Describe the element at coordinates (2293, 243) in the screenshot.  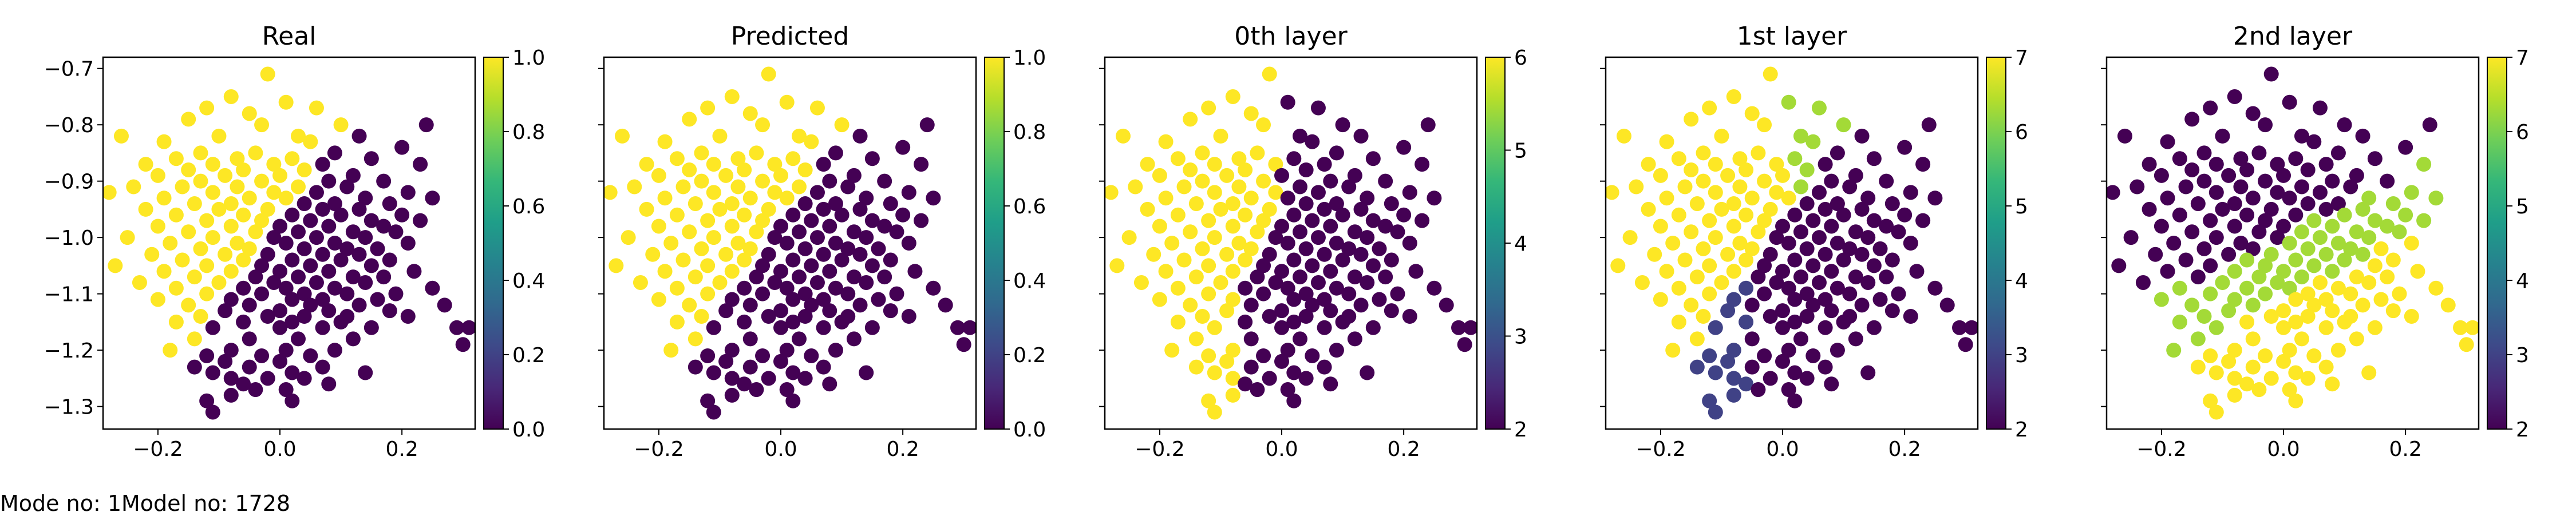
I see `point-layer` at that location.